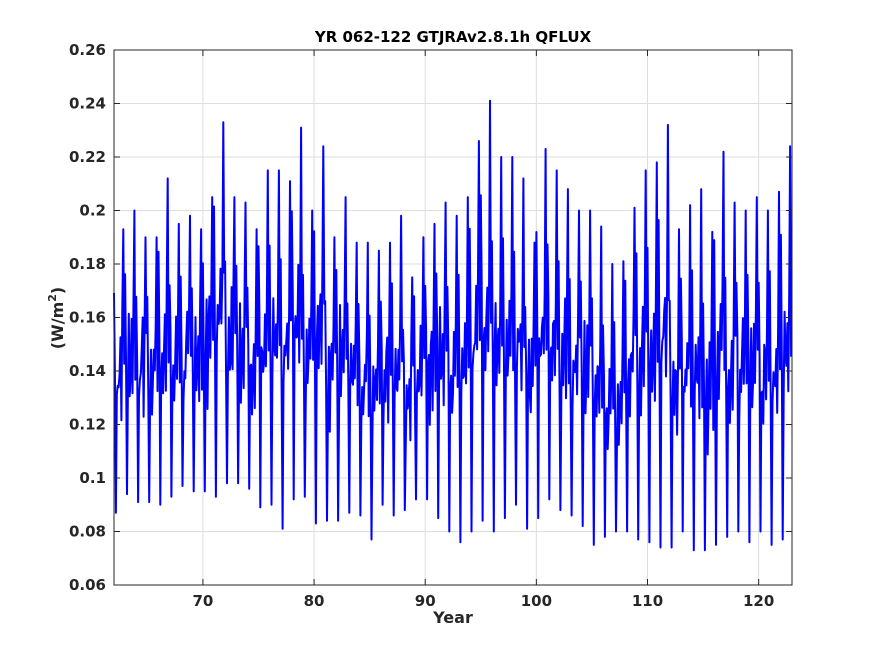 The image size is (875, 656). Describe the element at coordinates (87, 104) in the screenshot. I see `y-tick-label: 0.24` at that location.